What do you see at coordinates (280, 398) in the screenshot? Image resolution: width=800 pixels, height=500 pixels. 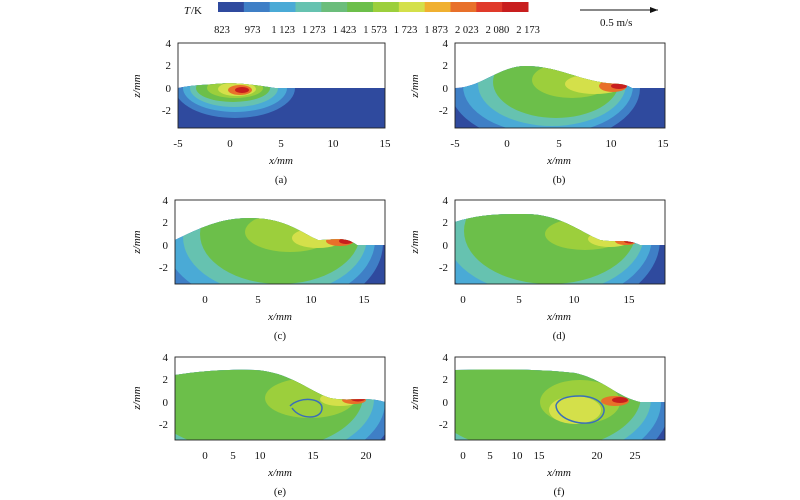 I see `panel-e-frame` at bounding box center [280, 398].